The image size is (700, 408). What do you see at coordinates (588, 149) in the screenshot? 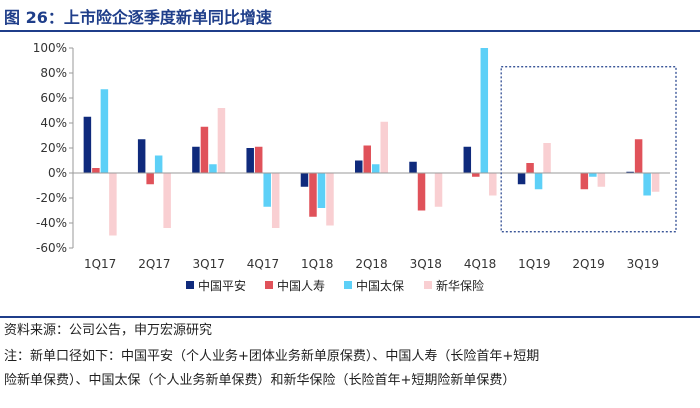
I see `highlight-box` at bounding box center [588, 149].